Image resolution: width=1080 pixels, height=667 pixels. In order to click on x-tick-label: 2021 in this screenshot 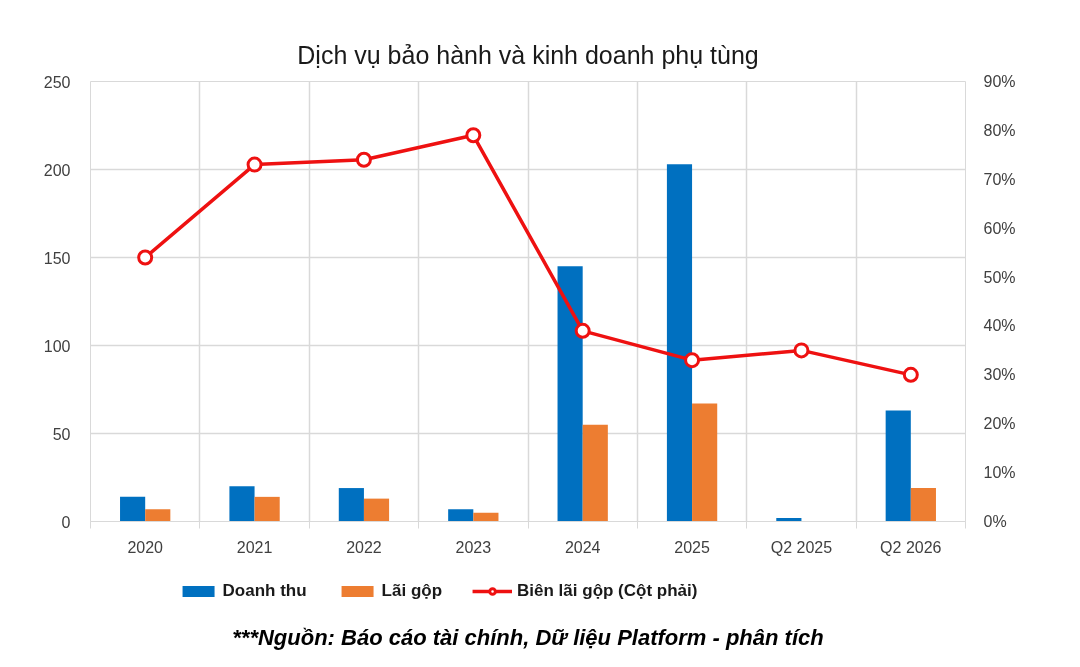, I will do `click(254, 547)`.